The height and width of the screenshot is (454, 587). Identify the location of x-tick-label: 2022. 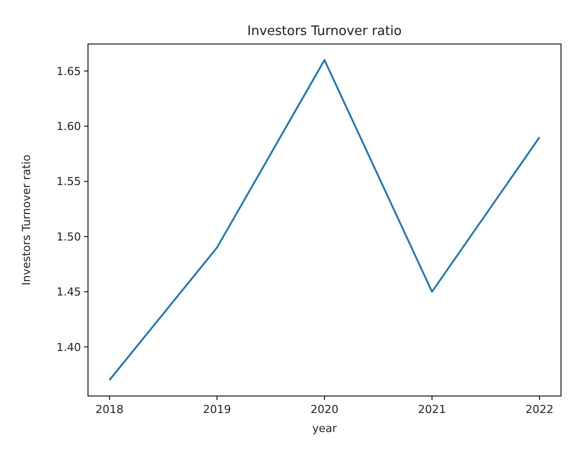
(540, 409).